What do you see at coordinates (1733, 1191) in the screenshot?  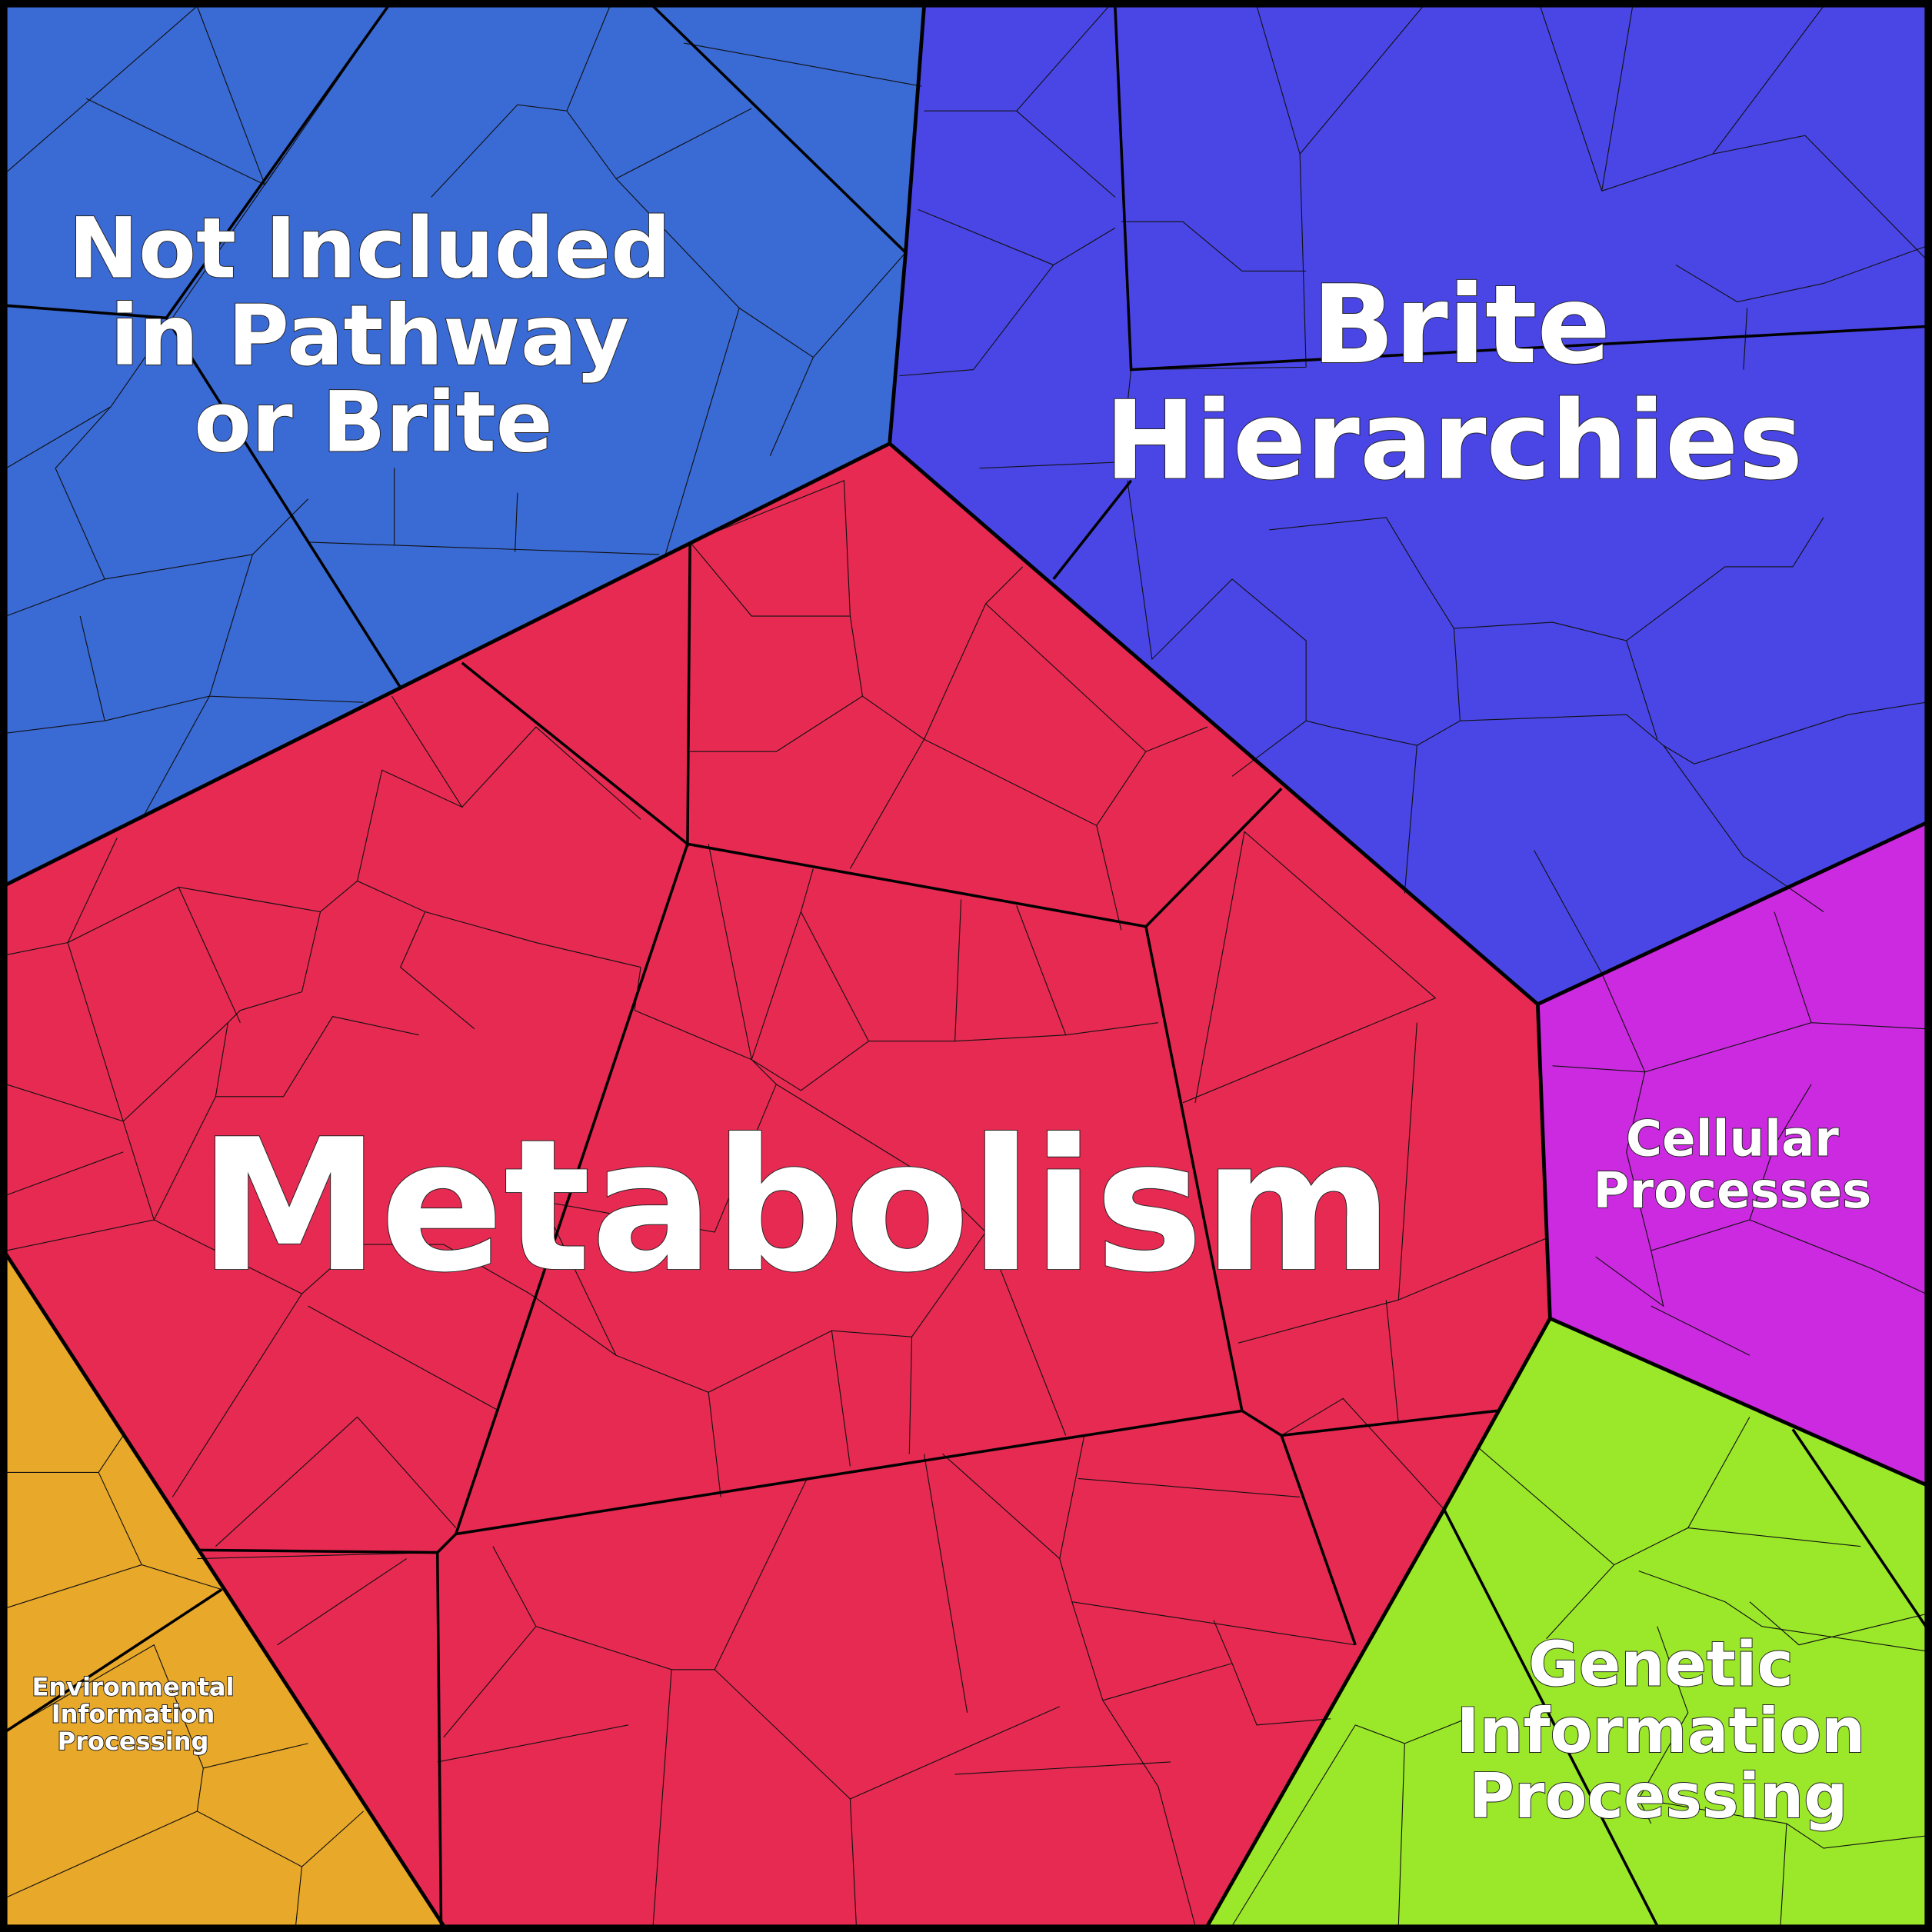 I see `region-label: Processes` at bounding box center [1733, 1191].